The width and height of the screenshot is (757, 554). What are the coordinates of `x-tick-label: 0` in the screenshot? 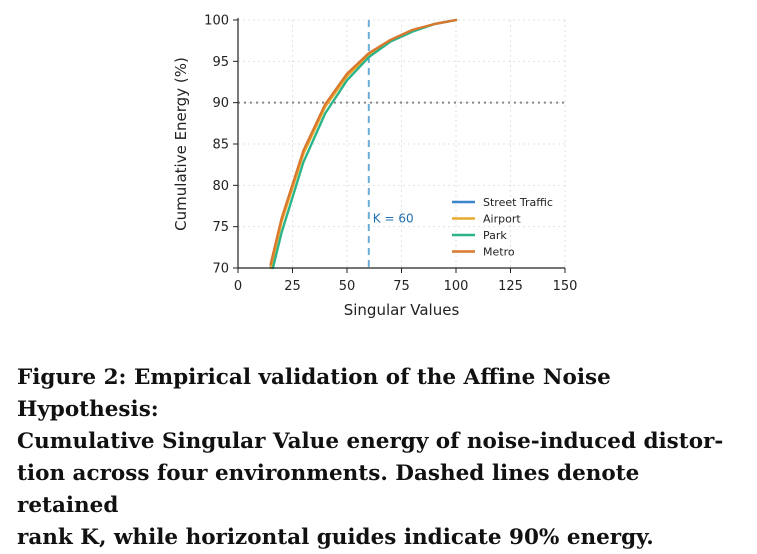 It's located at (238, 286).